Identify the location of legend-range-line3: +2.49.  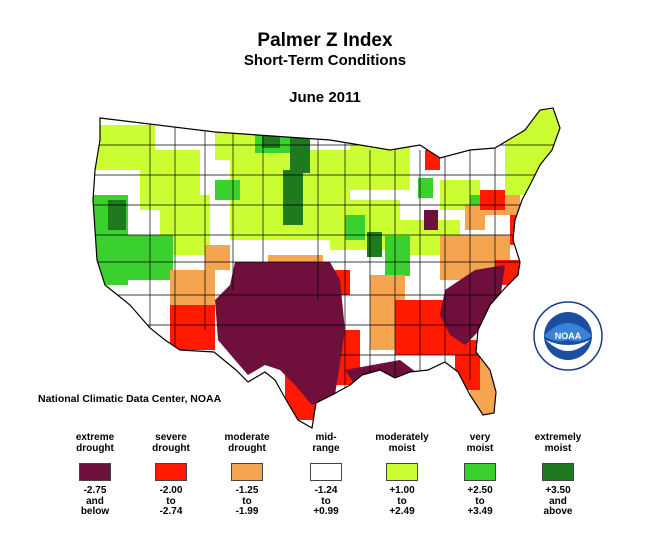
(402, 511).